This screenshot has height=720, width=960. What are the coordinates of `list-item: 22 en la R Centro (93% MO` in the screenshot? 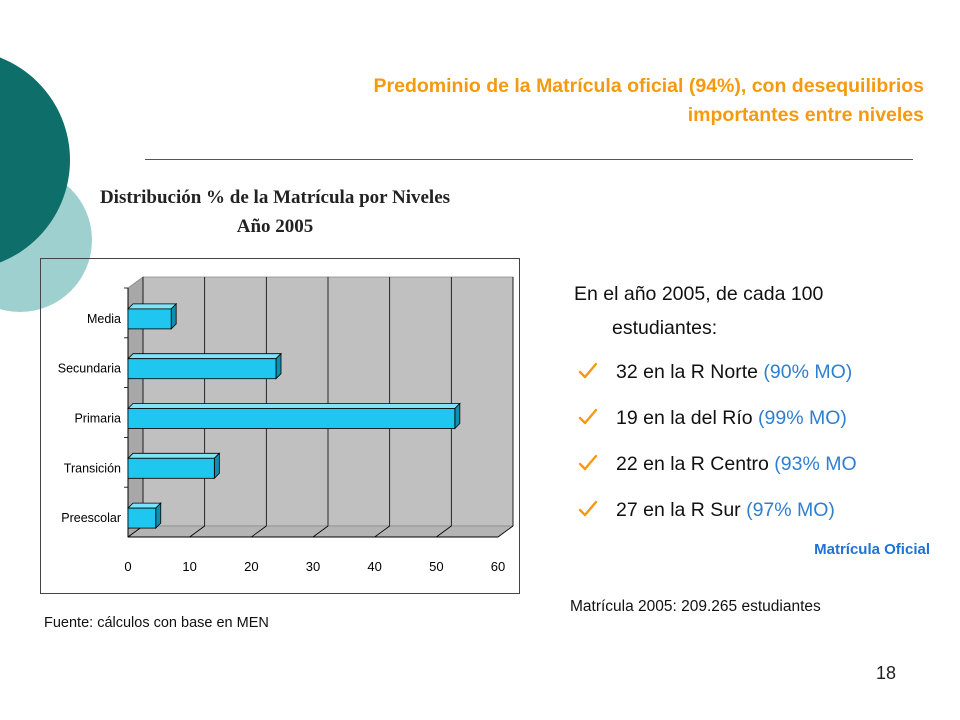 It's located at (717, 473).